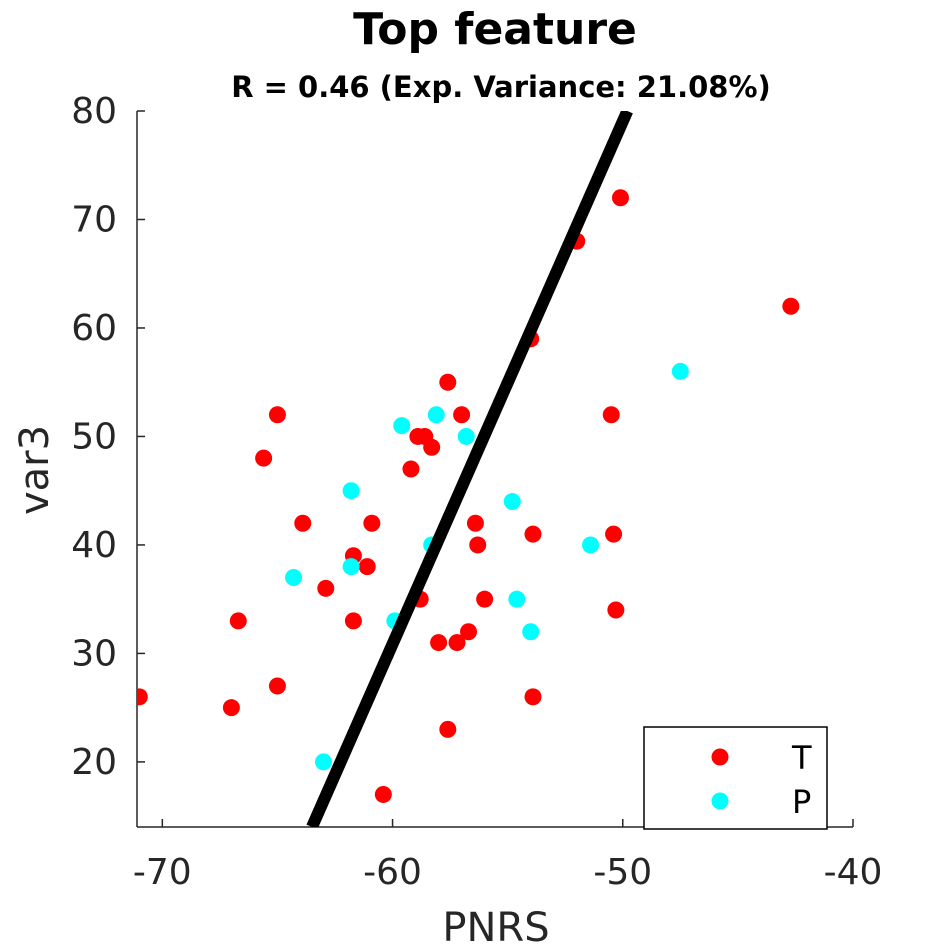 The image size is (945, 950). Describe the element at coordinates (94, 219) in the screenshot. I see `y-tick-label: 70` at that location.